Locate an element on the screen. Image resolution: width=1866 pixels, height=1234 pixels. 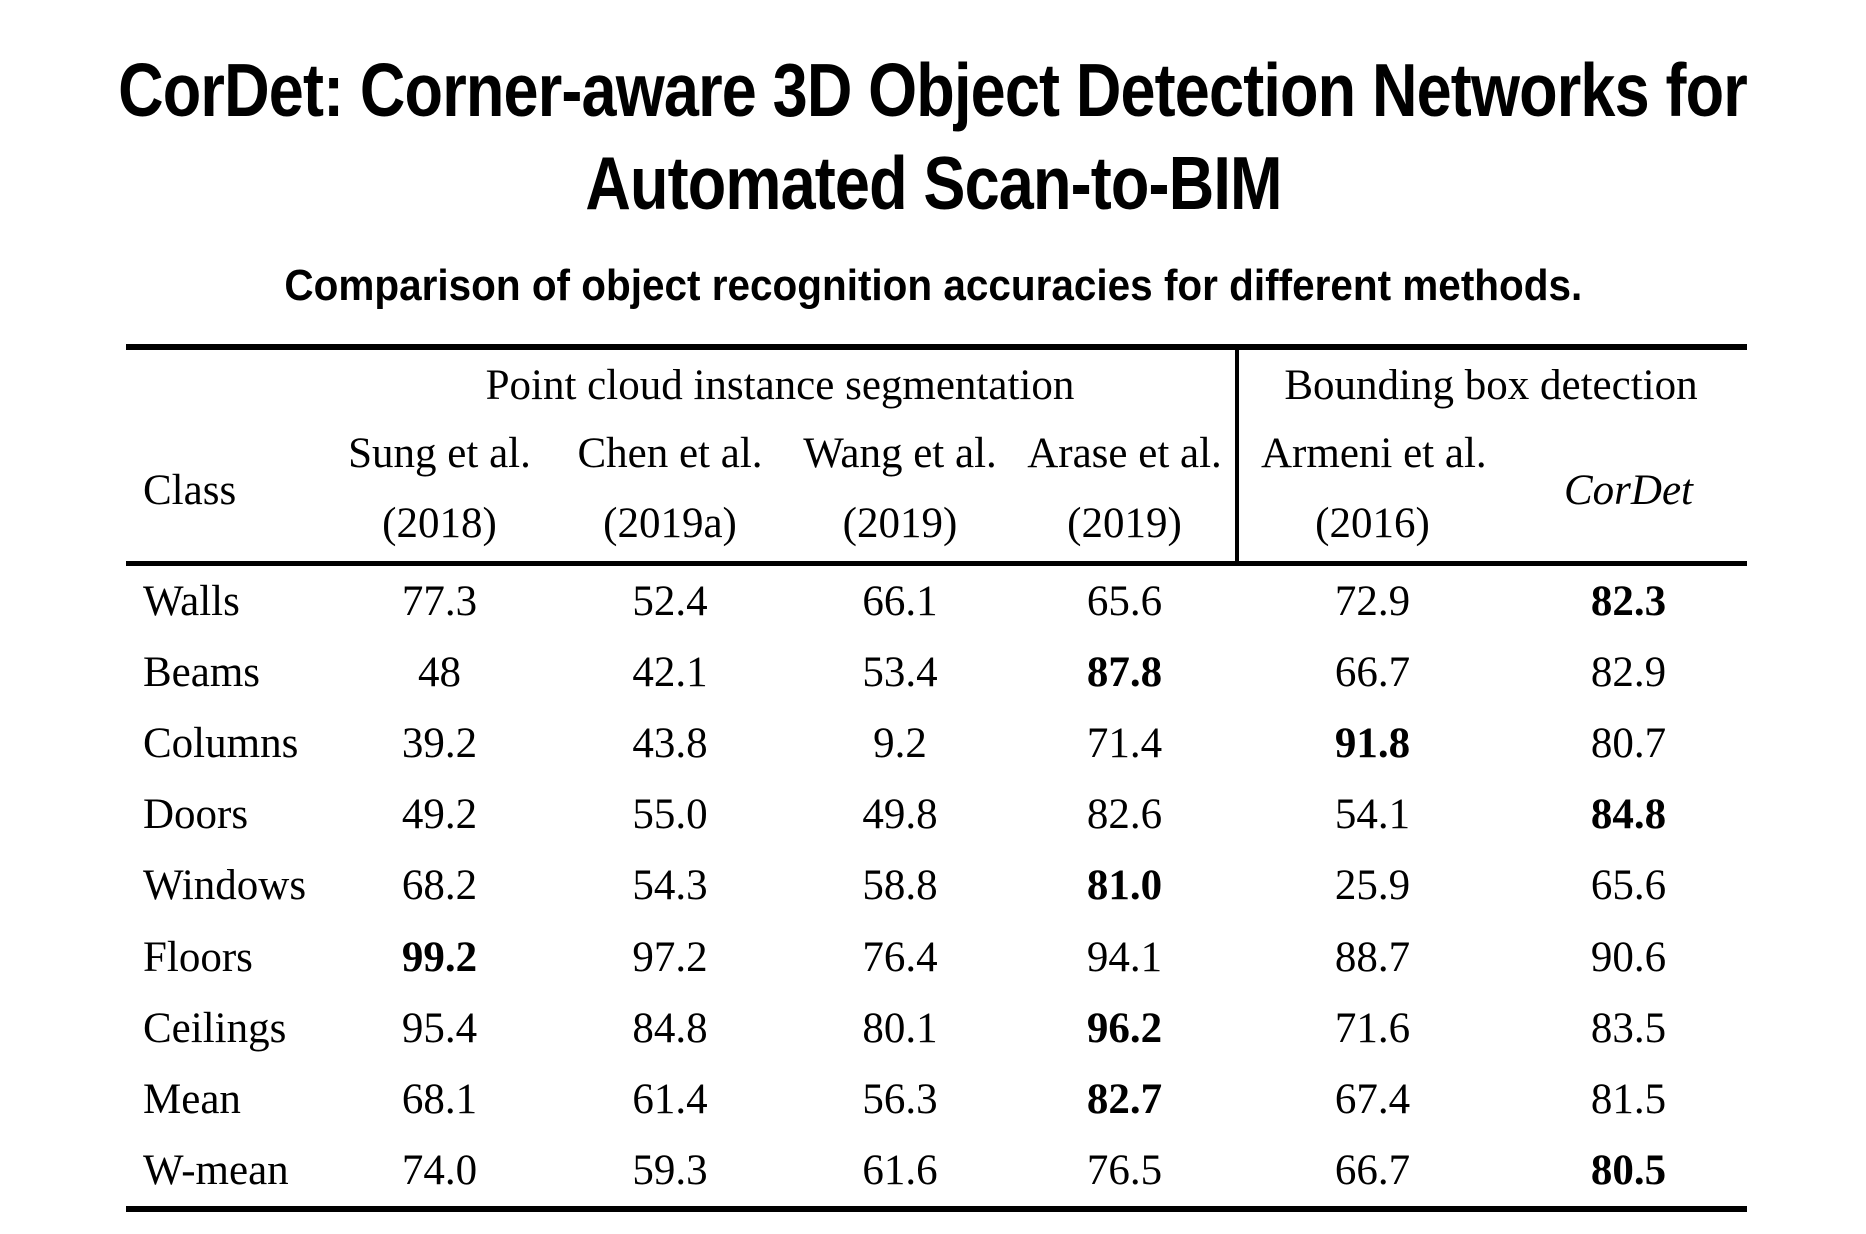
value-cell: 80.7 is located at coordinates (1628, 744).